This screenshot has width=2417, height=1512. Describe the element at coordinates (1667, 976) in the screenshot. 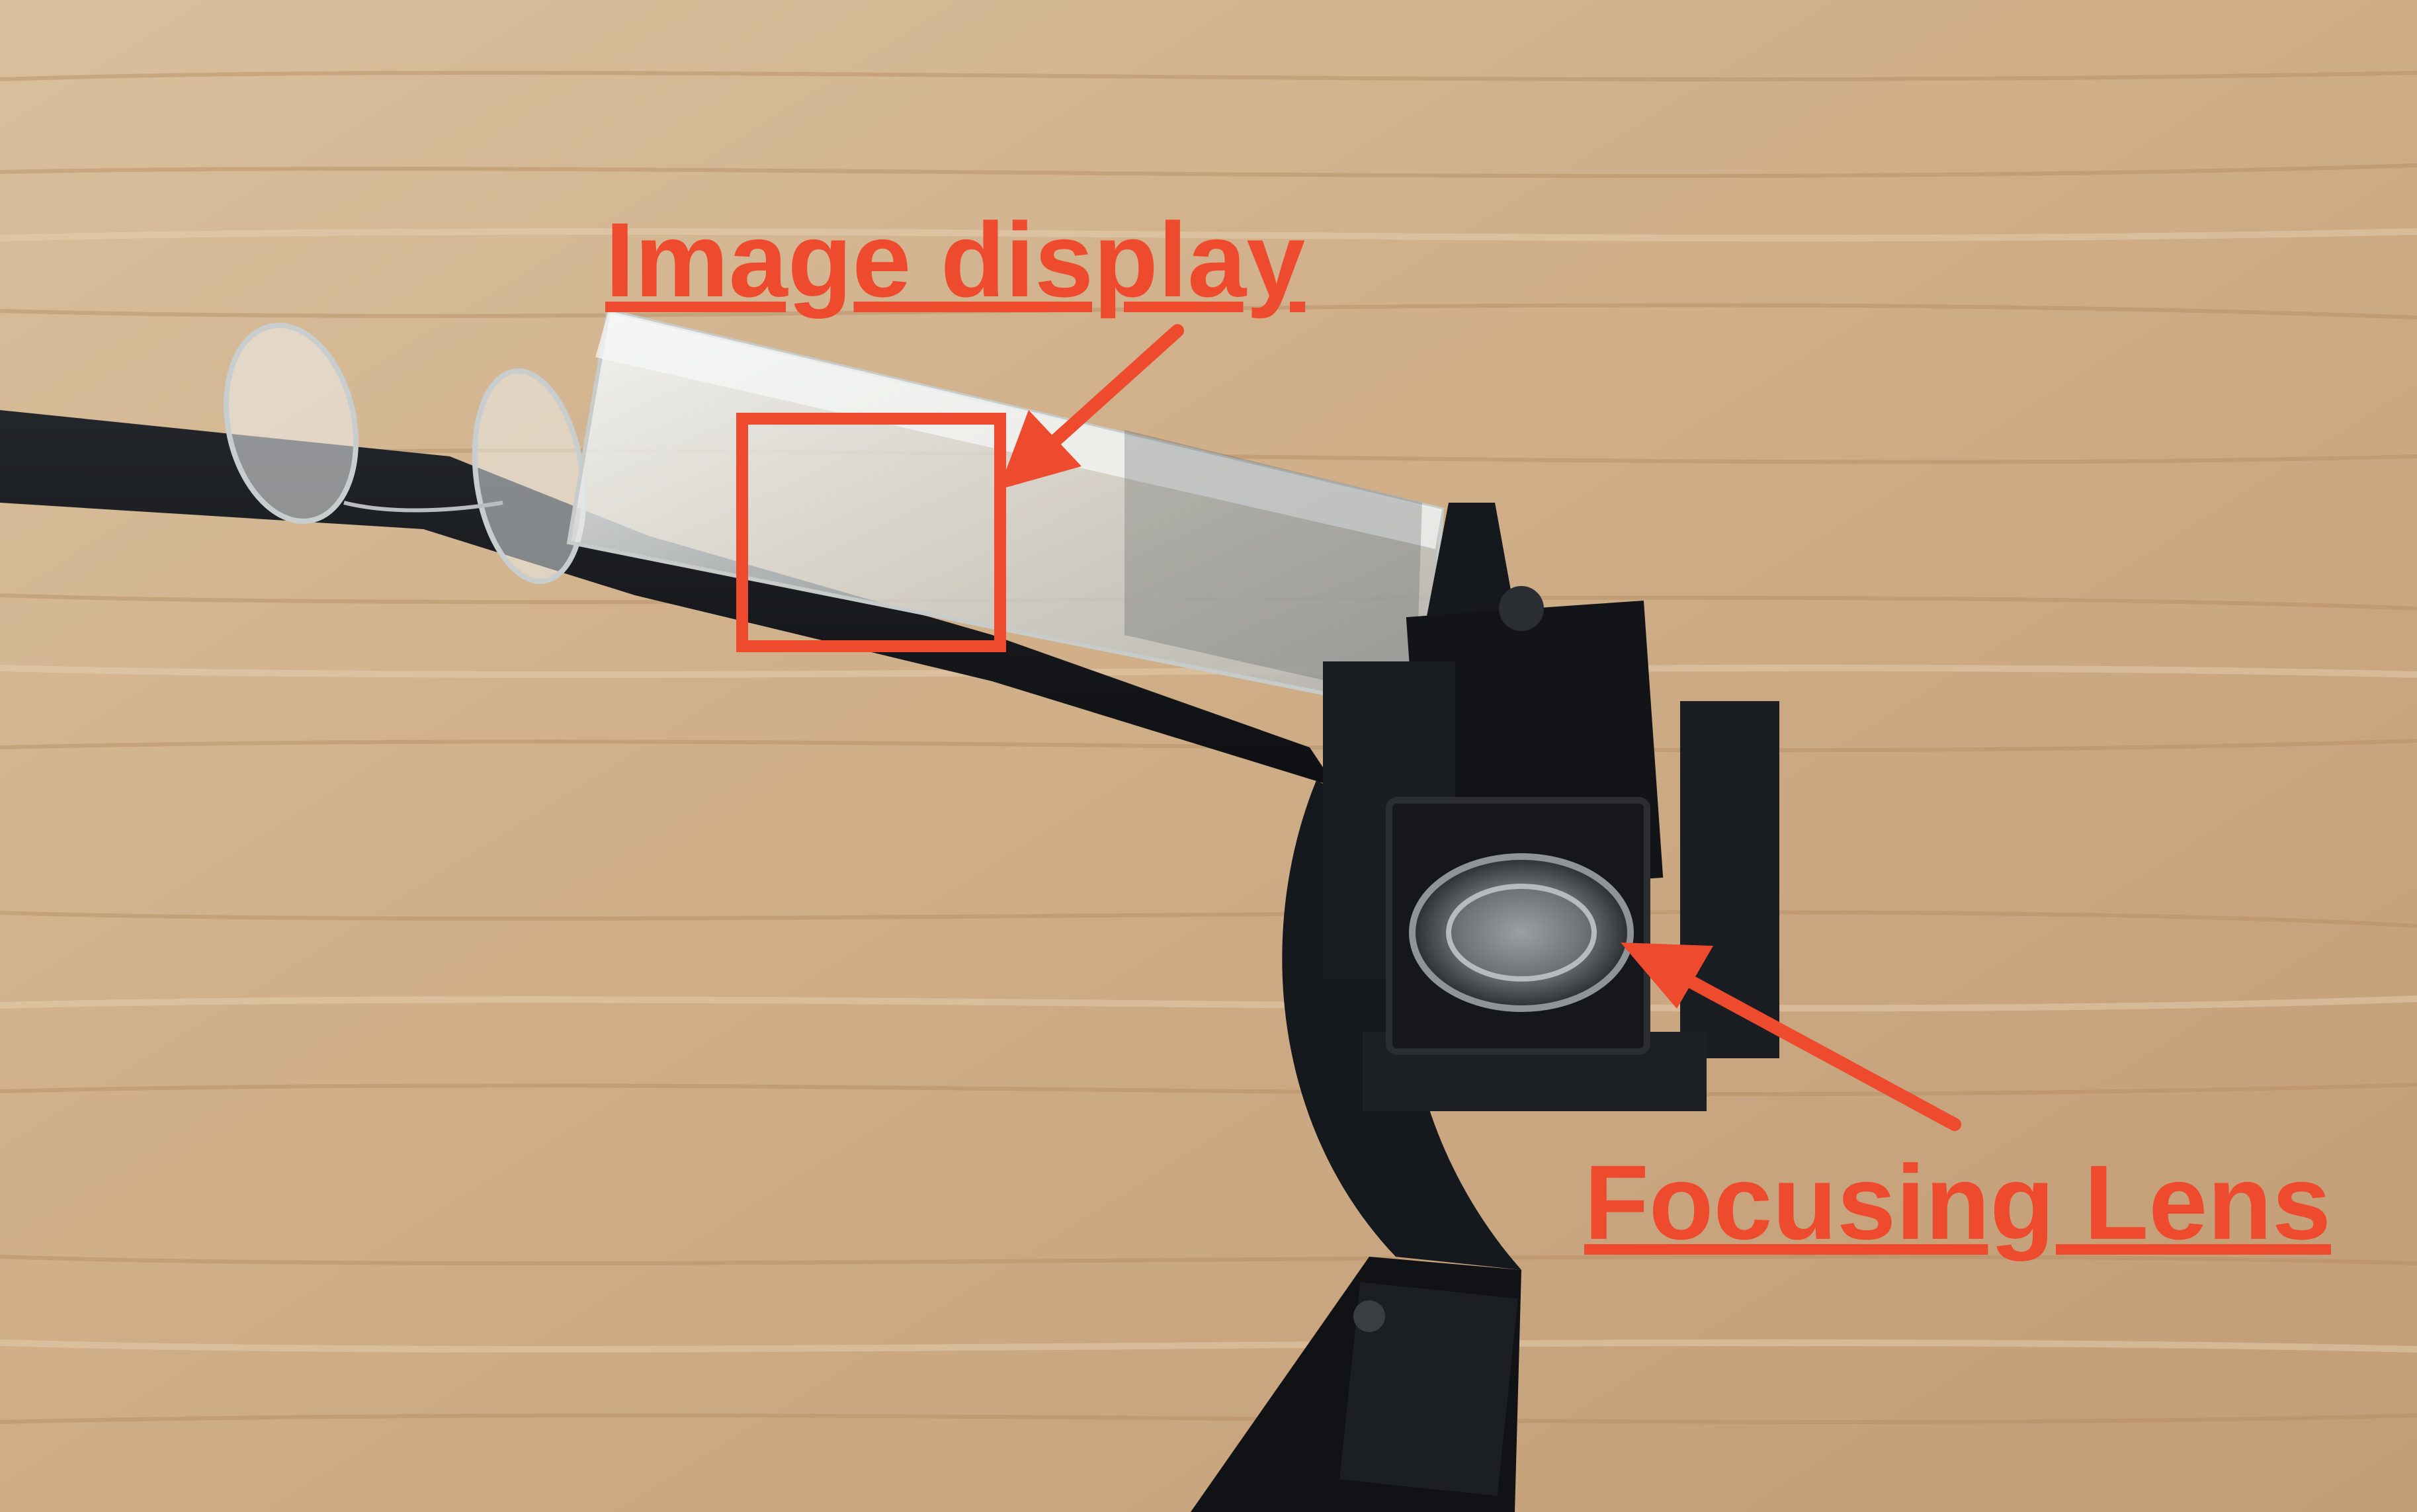

I see `focusing-lens-arrowhead` at that location.